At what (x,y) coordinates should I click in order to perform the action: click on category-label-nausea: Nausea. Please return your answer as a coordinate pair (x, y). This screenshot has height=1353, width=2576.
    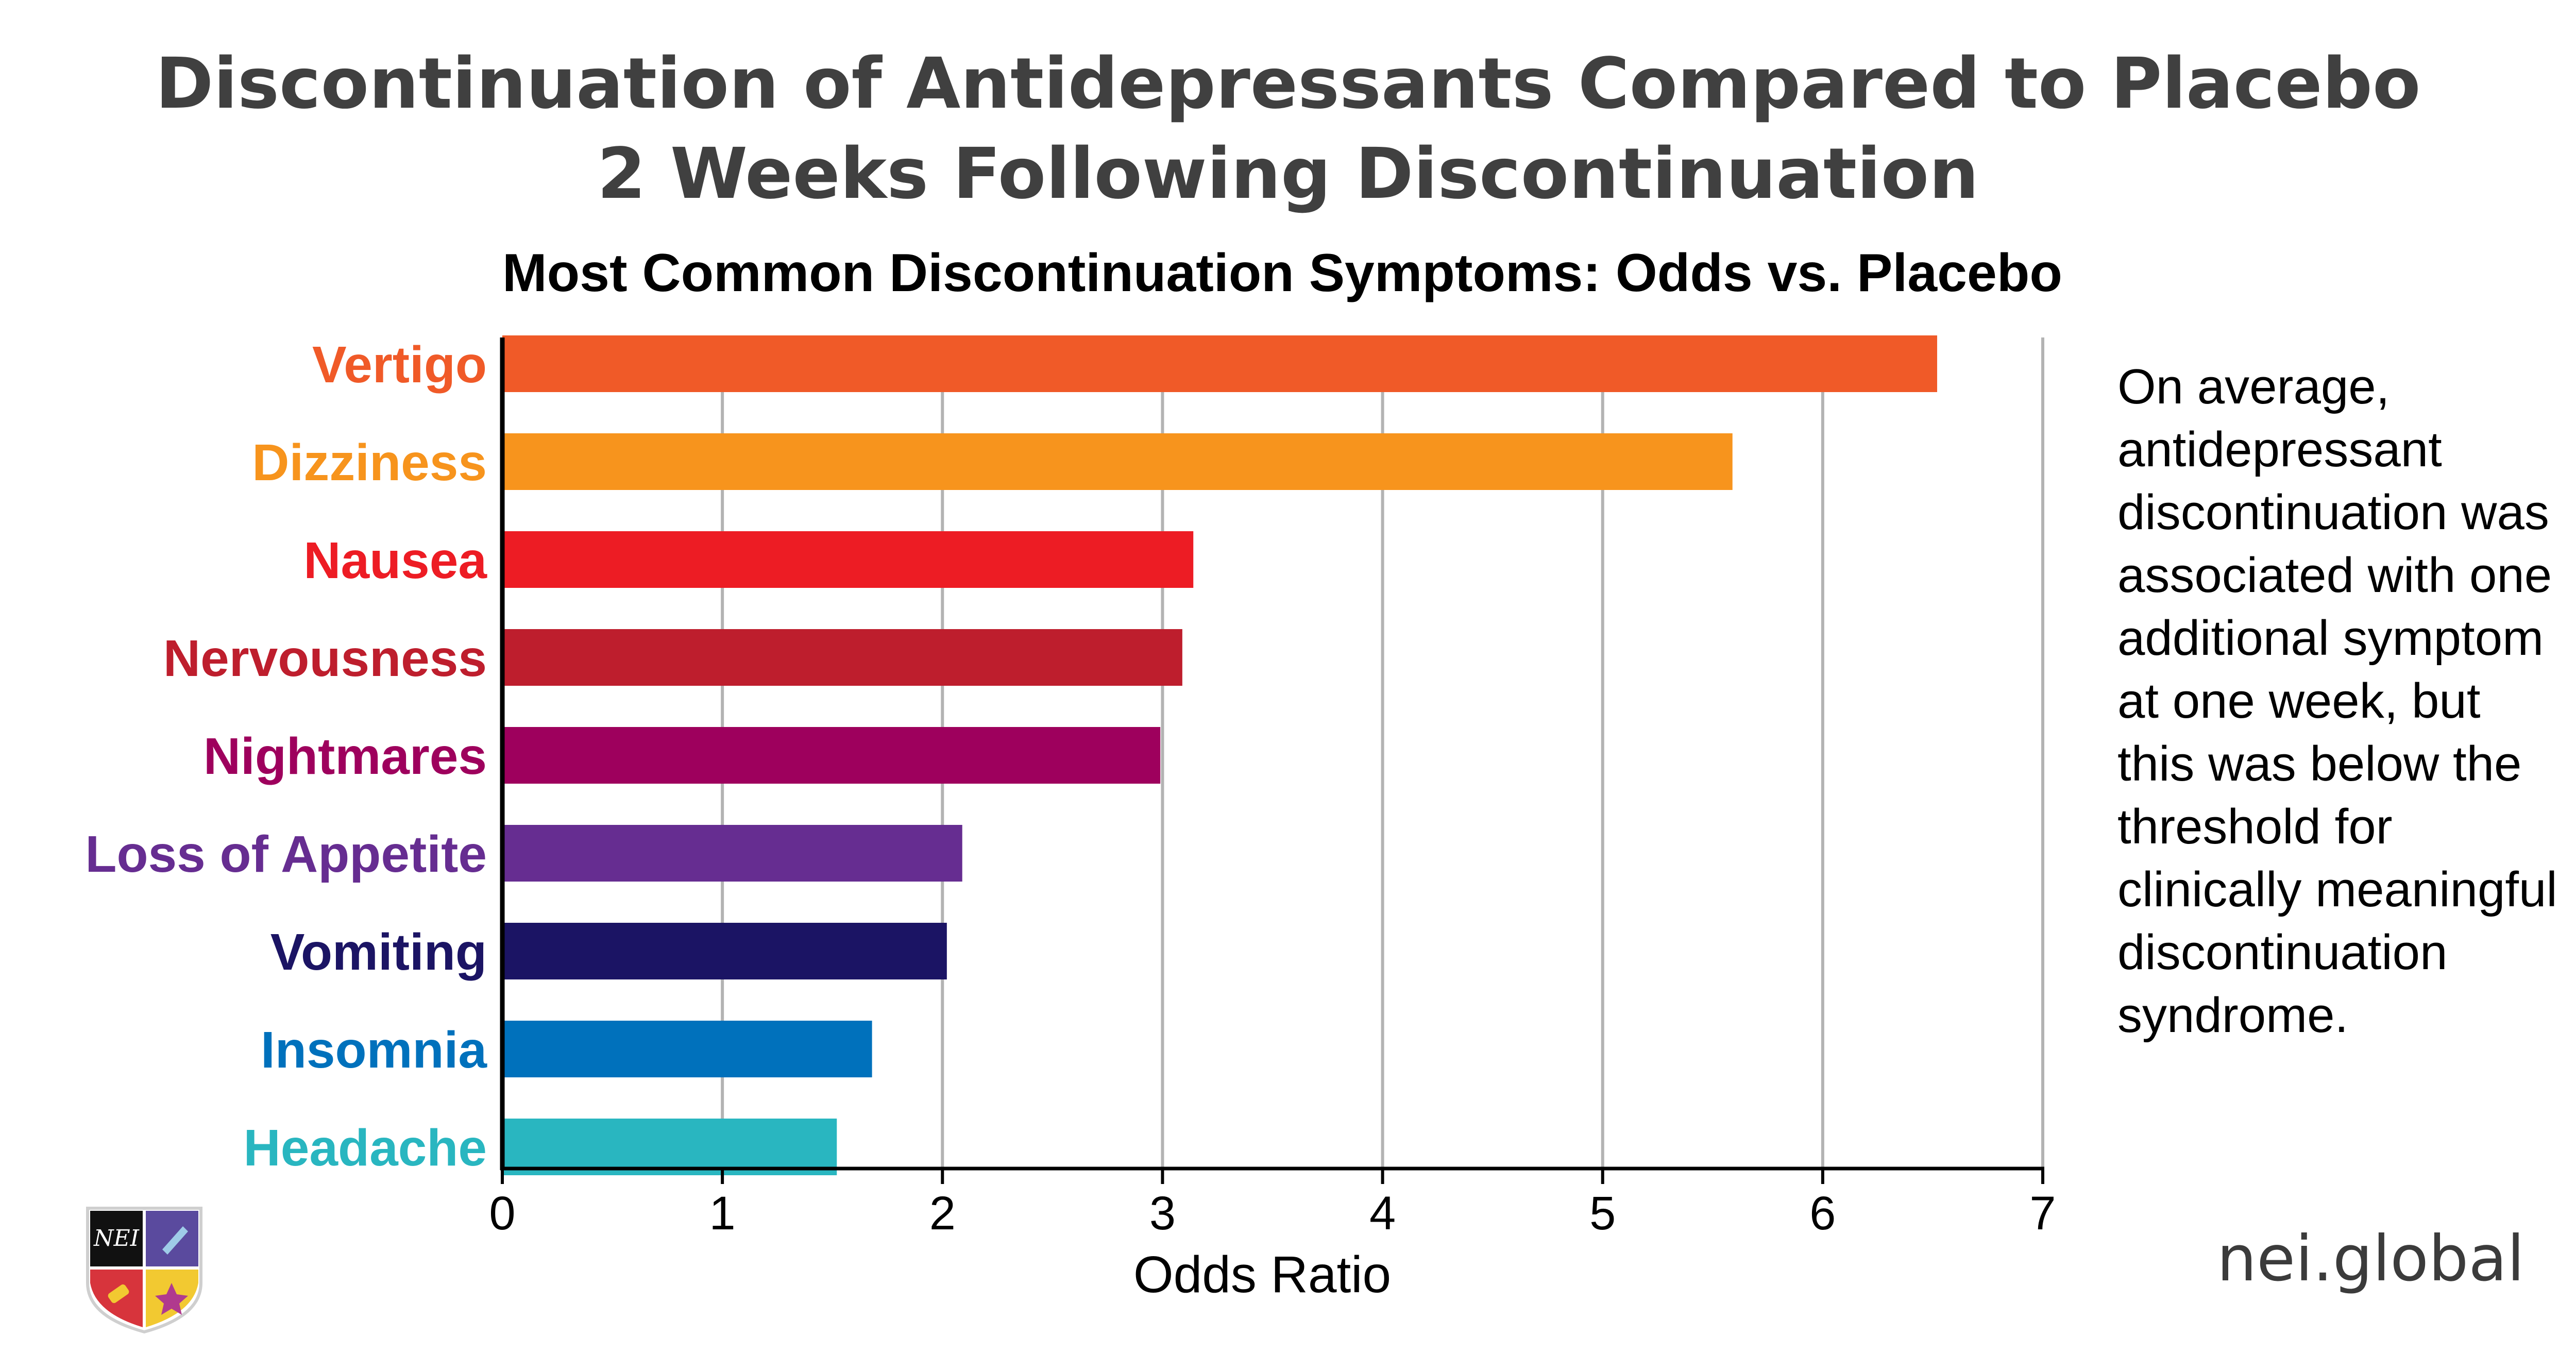
    Looking at the image, I should click on (395, 561).